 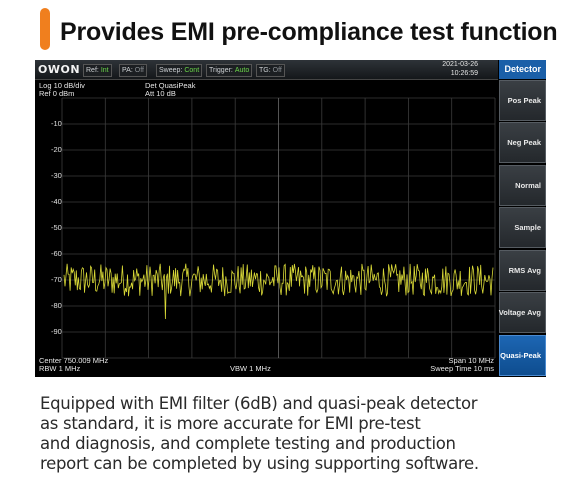 I want to click on softkey-rms-avg: RMS Avg, so click(x=522, y=270).